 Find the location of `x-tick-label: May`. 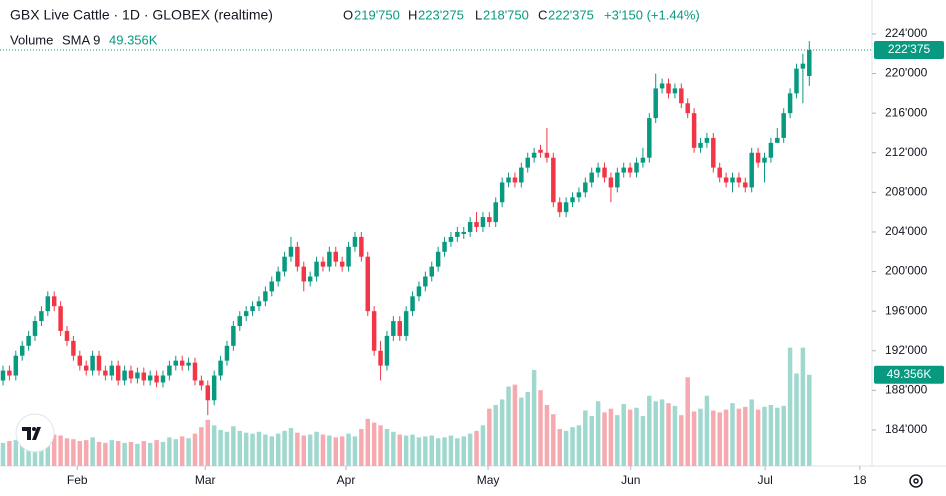

x-tick-label: May is located at coordinates (488, 480).